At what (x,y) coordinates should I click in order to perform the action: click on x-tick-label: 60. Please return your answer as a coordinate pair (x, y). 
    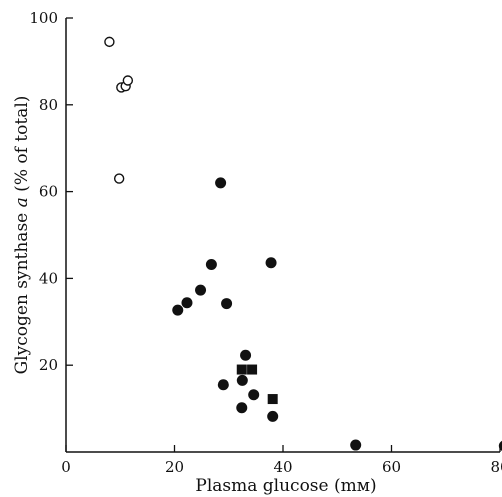
    Looking at the image, I should click on (391, 467).